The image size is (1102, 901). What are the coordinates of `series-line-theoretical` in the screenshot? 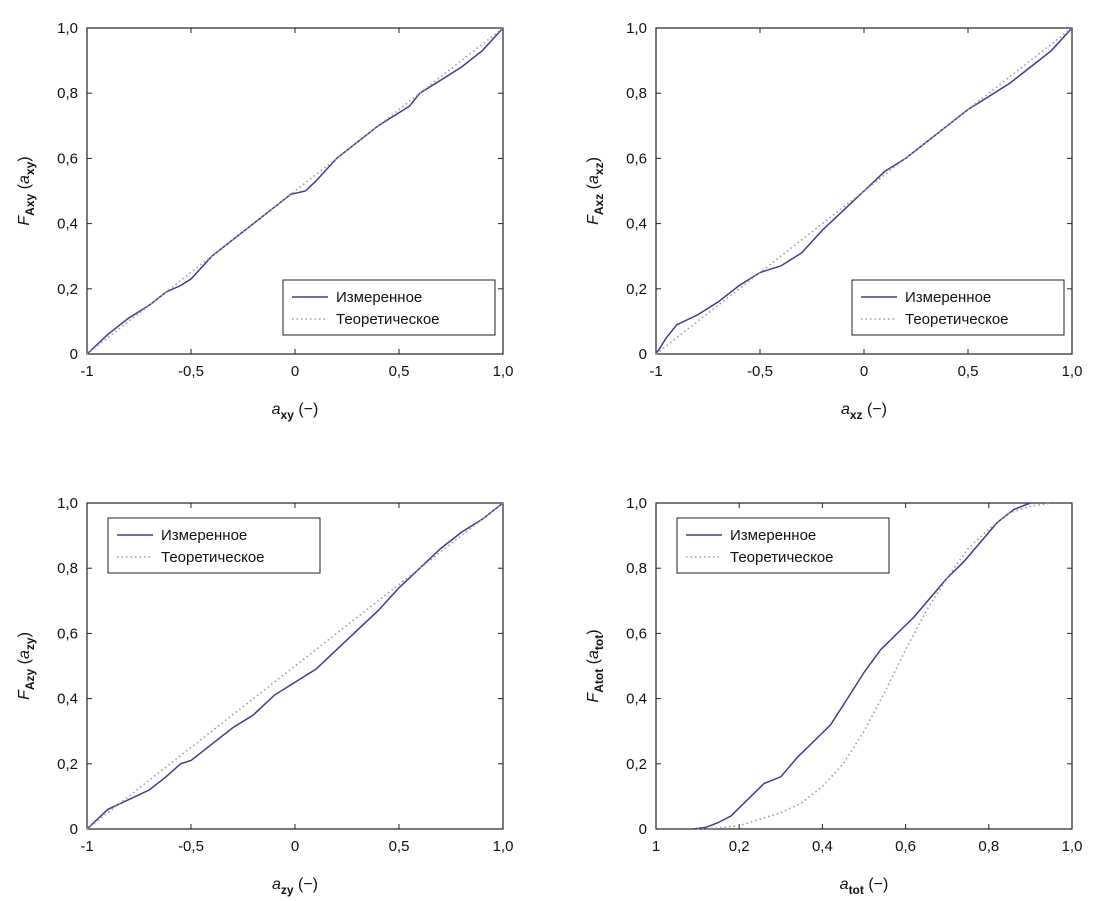 It's located at (874, 666).